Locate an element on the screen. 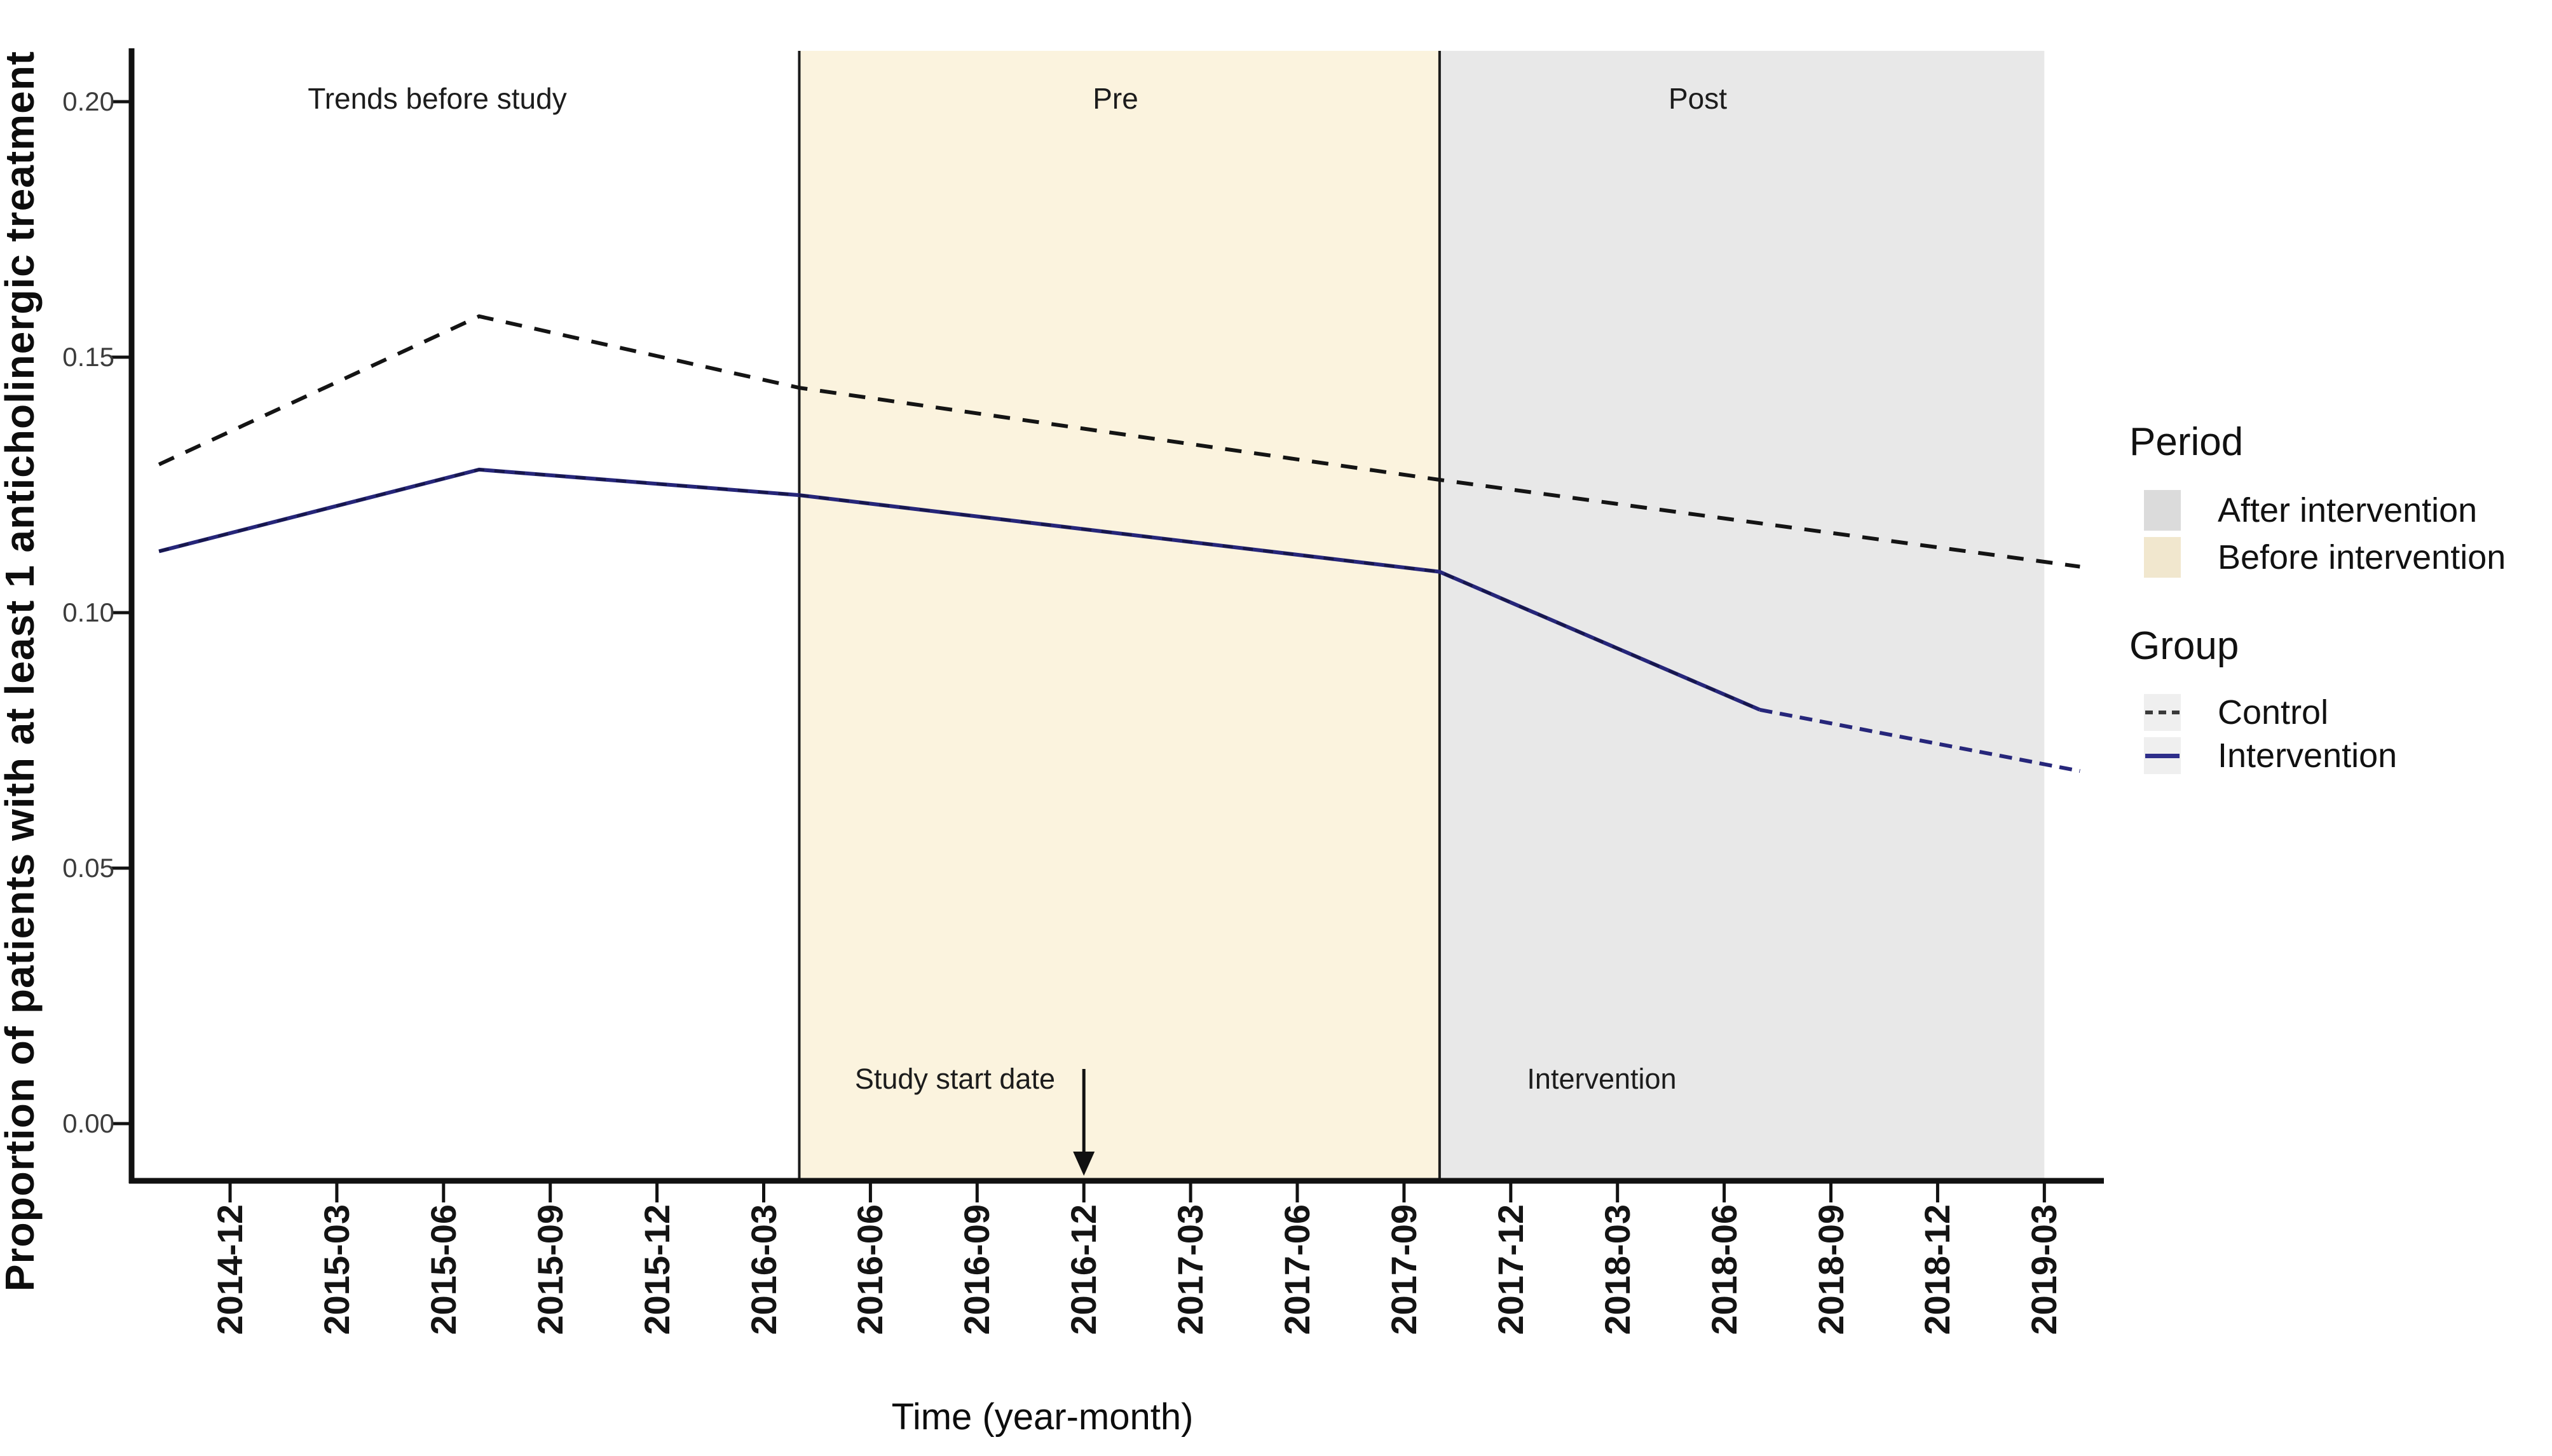 This screenshot has height=1456, width=2552. y-tick-label: 0.20 is located at coordinates (88, 101).